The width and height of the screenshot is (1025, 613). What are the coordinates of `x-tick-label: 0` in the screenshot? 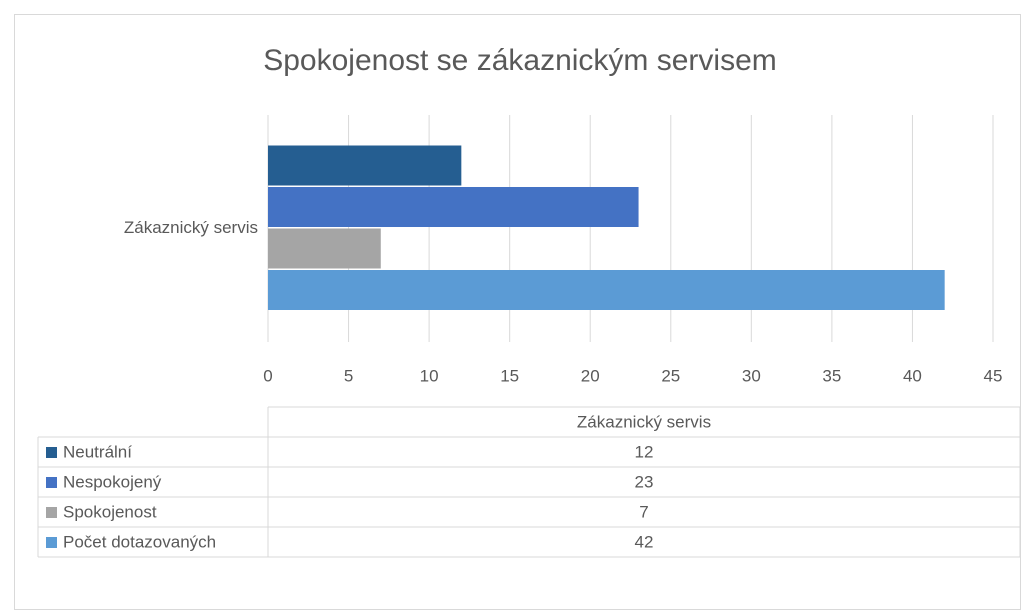 It's located at (267, 375).